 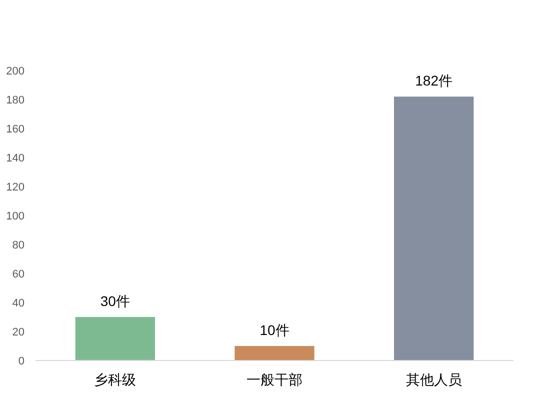 What do you see at coordinates (18, 332) in the screenshot?
I see `y-tick-label: 20` at bounding box center [18, 332].